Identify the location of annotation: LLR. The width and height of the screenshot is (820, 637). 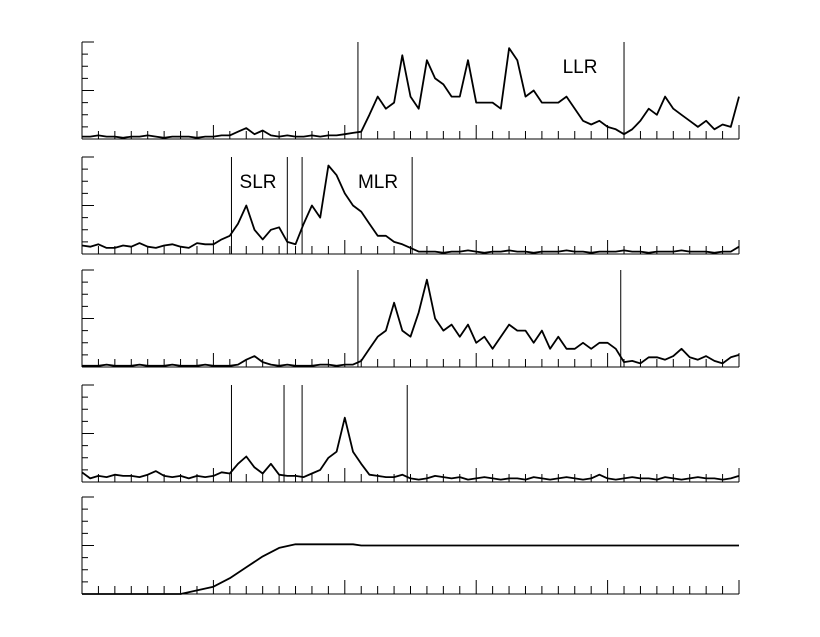
(580, 67).